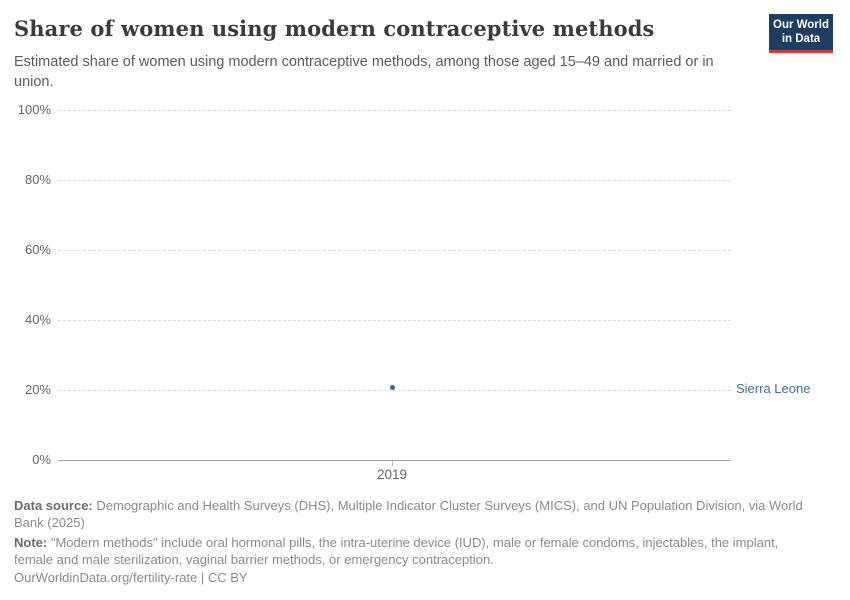  Describe the element at coordinates (31, 542) in the screenshot. I see `note-label: Note:` at that location.